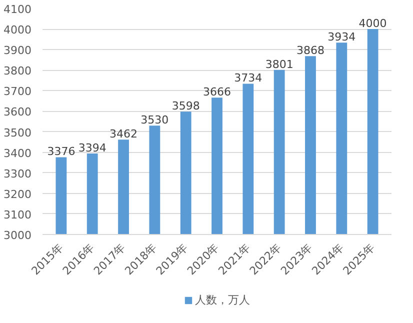  I want to click on data-label: 3394, so click(92, 148).